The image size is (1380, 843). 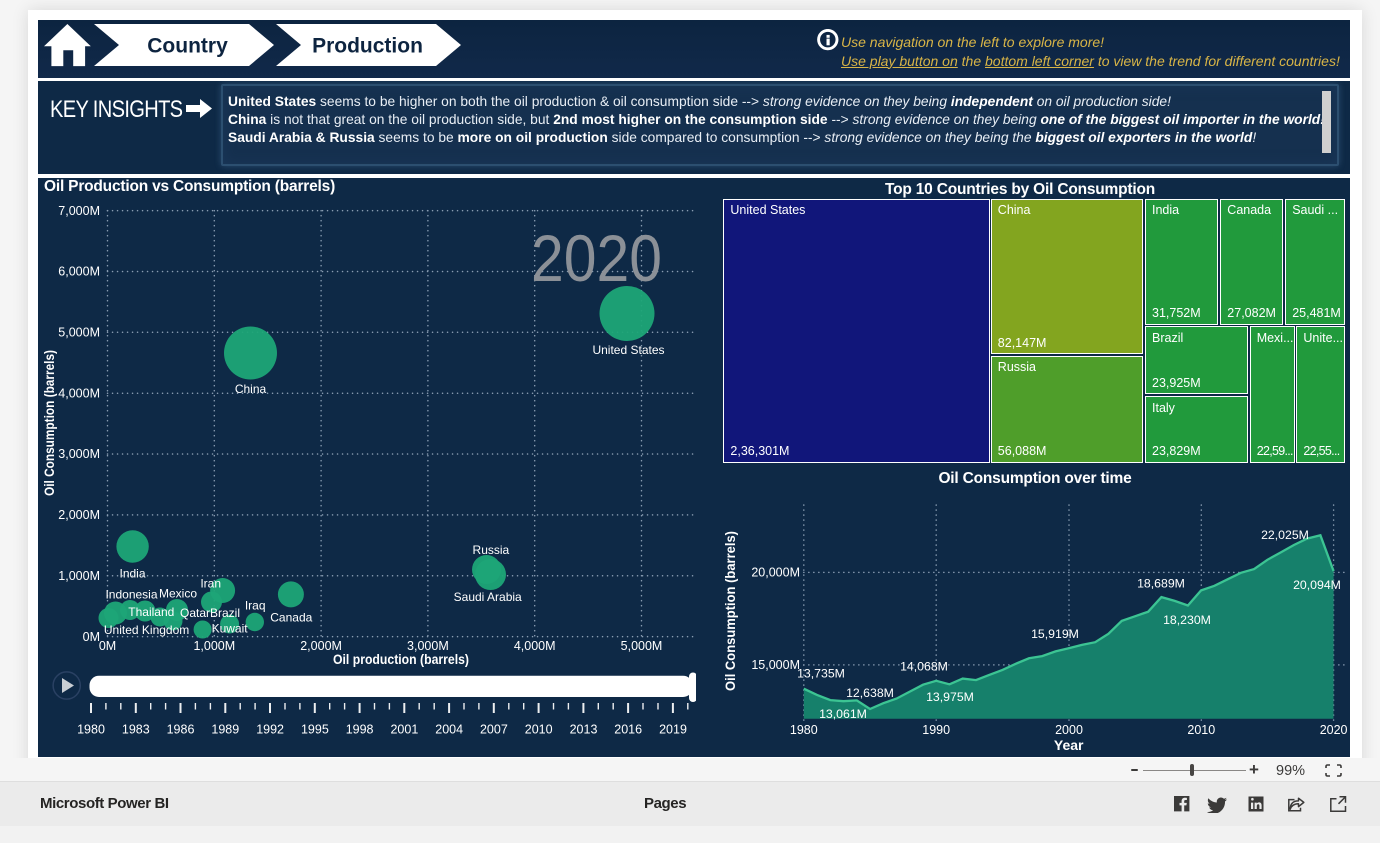 I want to click on svg-text: 20,094M, so click(x=1317, y=585).